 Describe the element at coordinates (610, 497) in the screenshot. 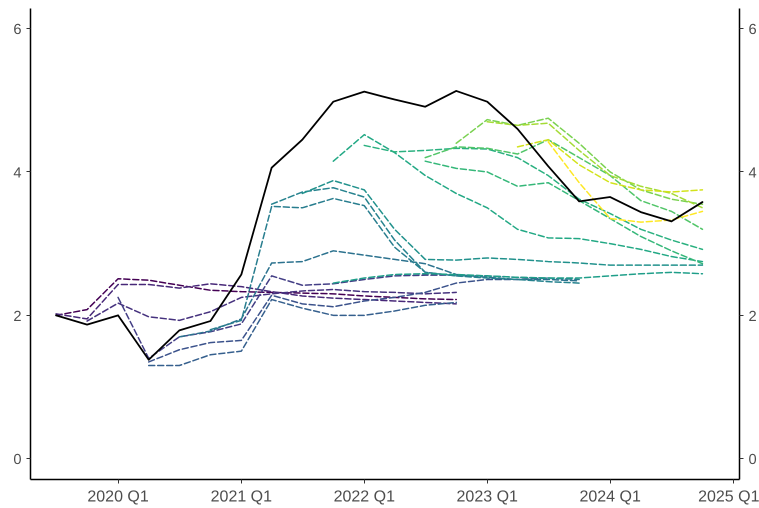

I see `x-tick-label: 2024 Q1` at that location.